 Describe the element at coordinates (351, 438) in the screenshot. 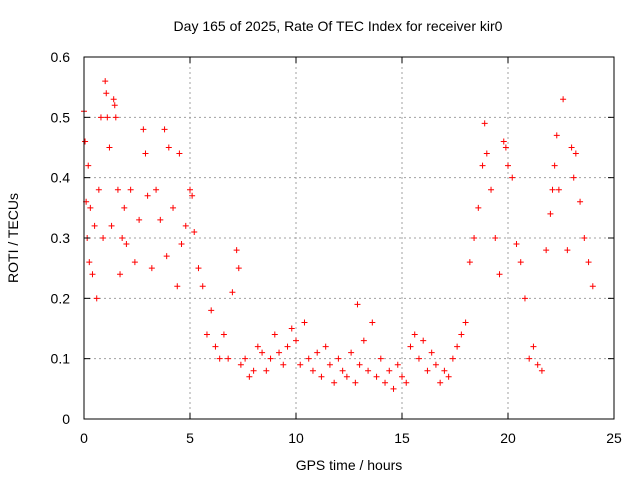

I see `x-tick-labels: 0 5 10 15 20 25` at that location.